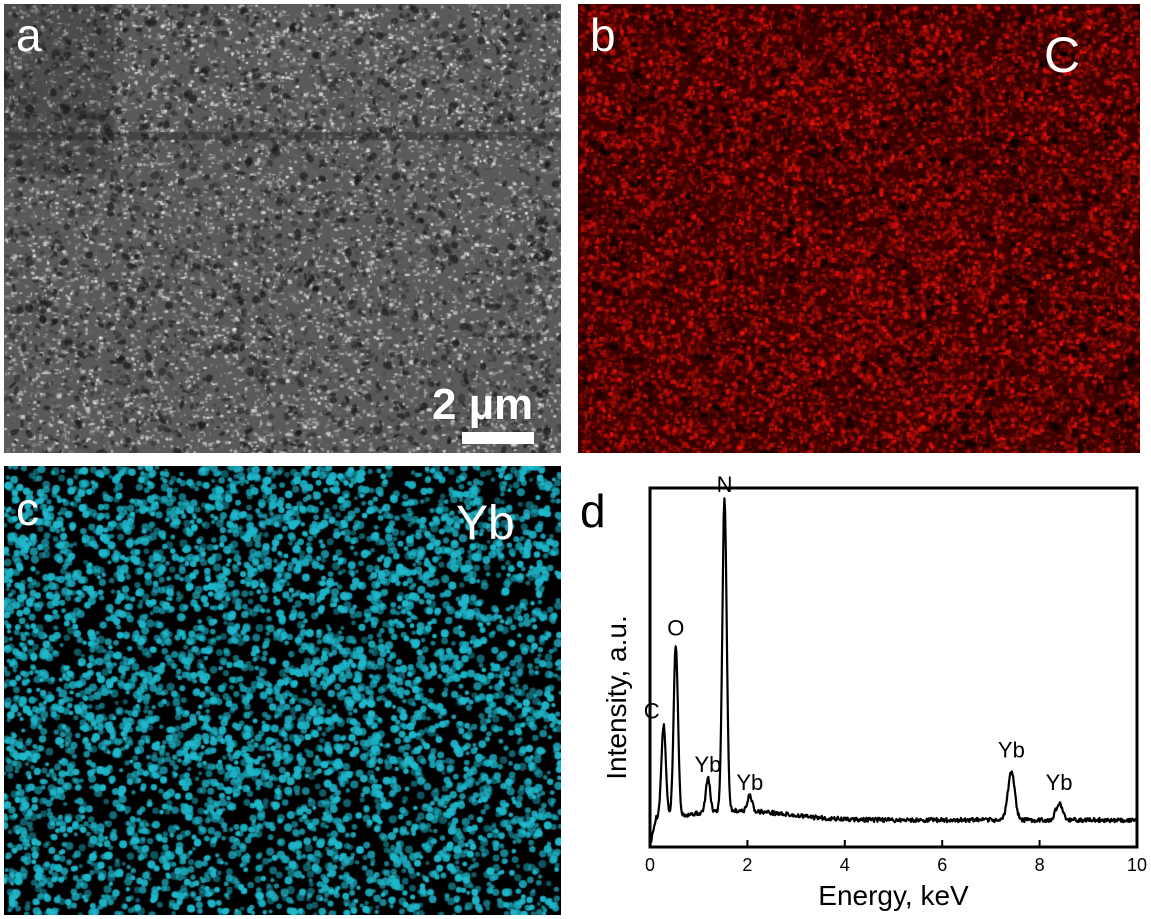 This screenshot has height=919, width=1151. Describe the element at coordinates (1040, 865) in the screenshot. I see `x-tick-label: 8` at that location.